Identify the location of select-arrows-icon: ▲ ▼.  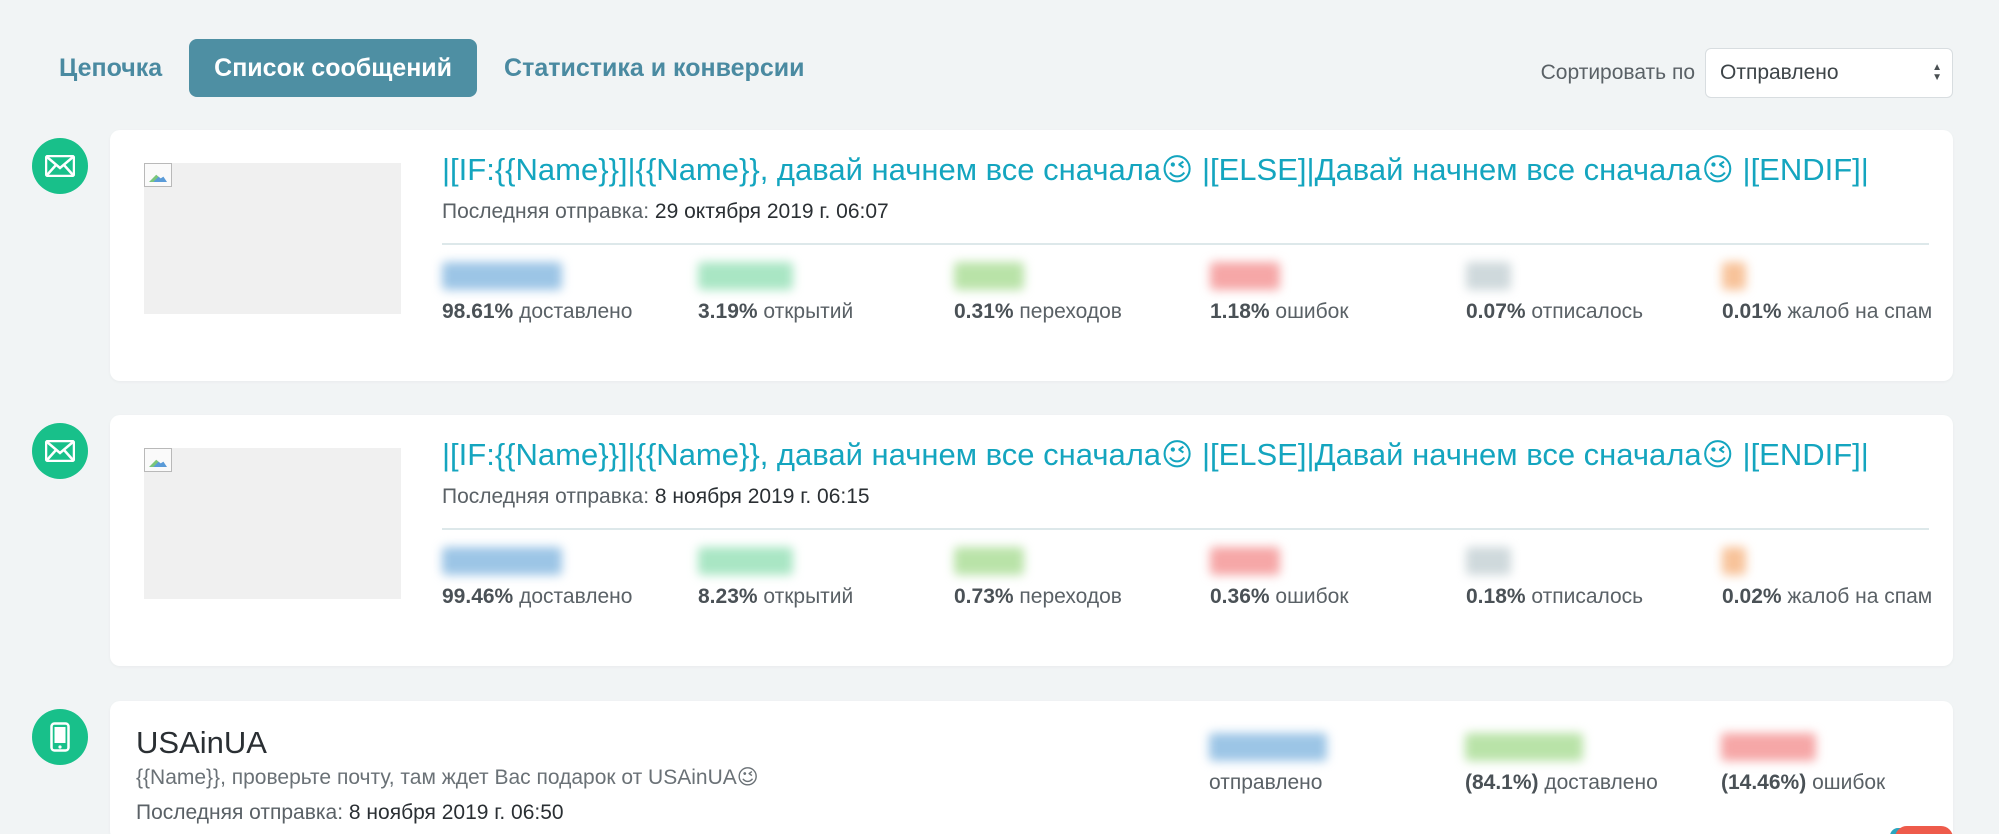
(1937, 72).